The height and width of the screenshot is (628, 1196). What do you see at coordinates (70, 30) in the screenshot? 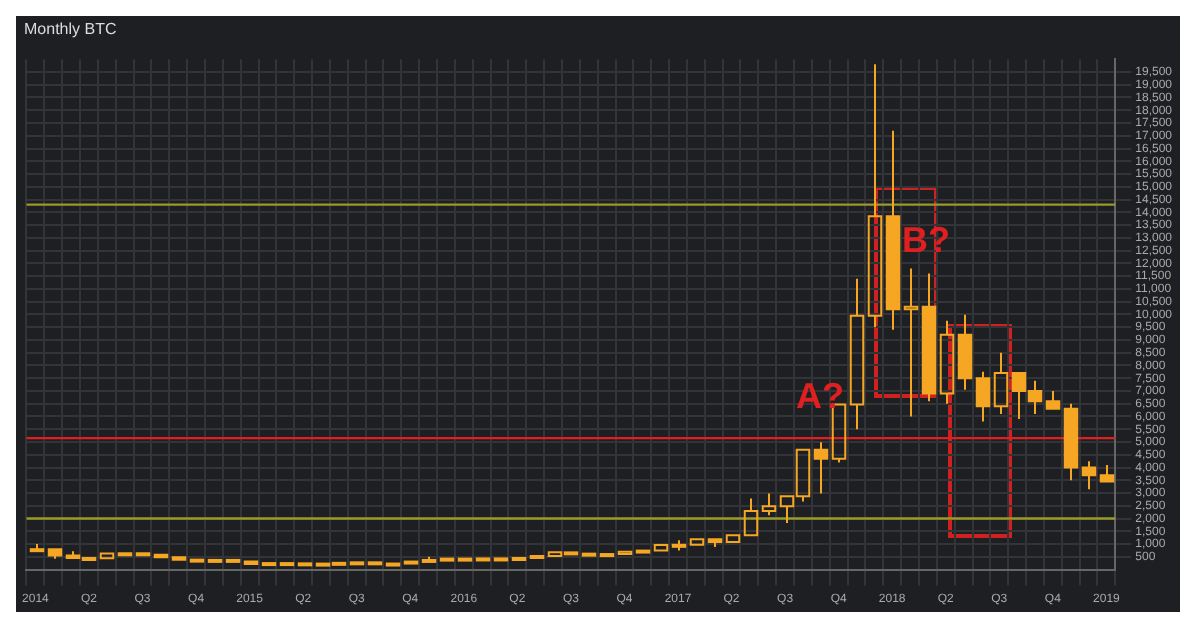
I see `chart-title: Monthly BTC` at bounding box center [70, 30].